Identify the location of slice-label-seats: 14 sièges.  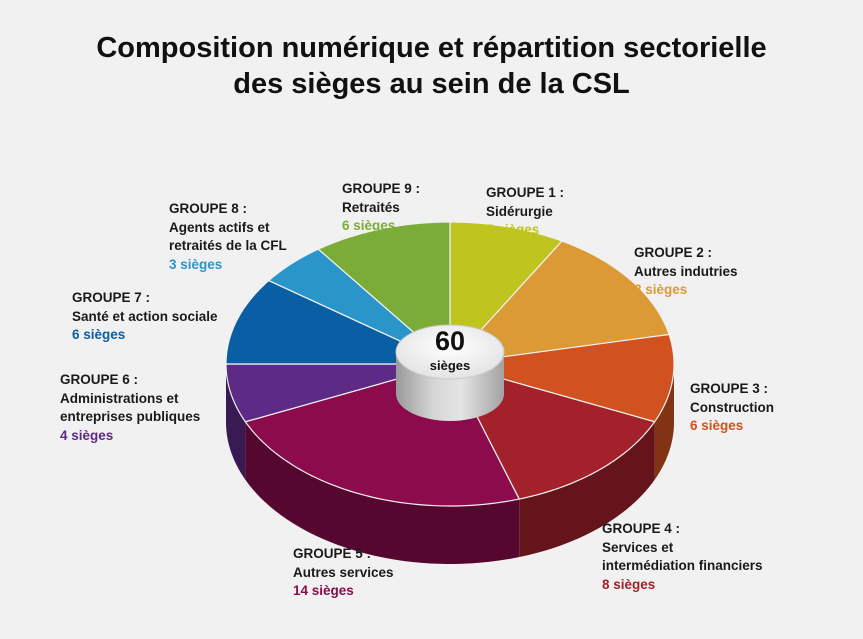
(323, 590).